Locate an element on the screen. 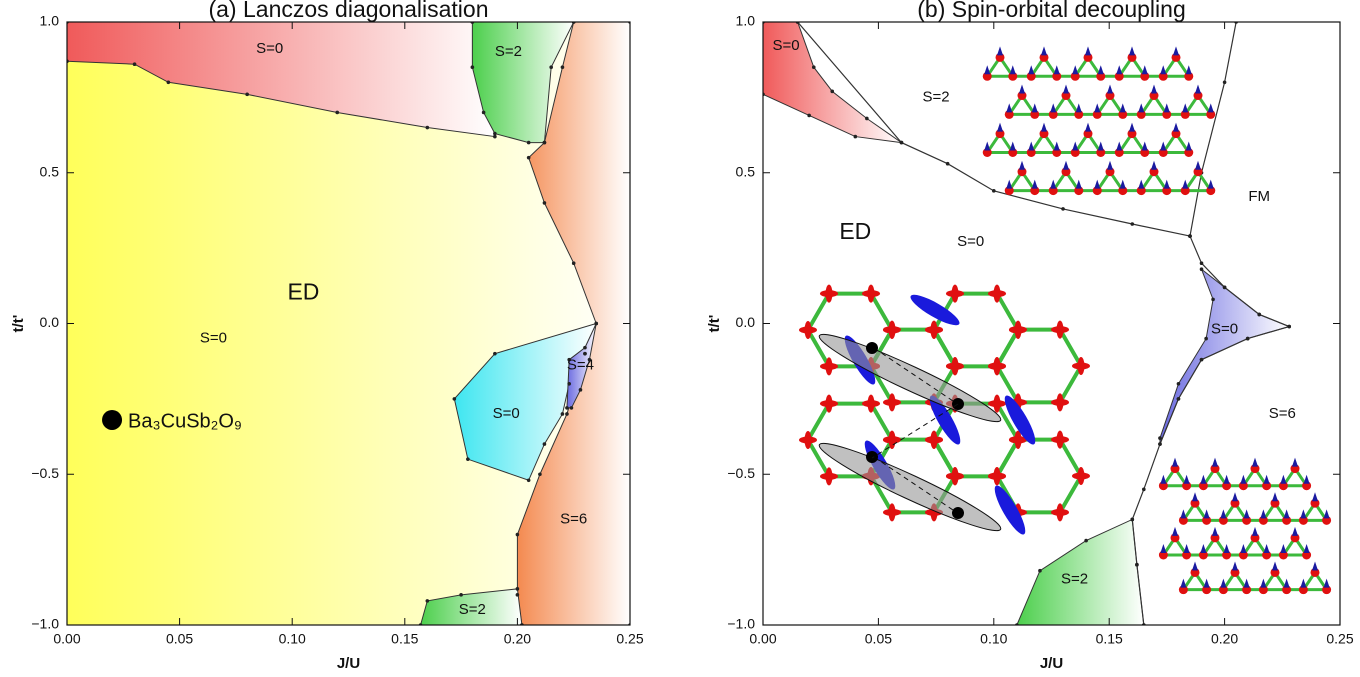 The image size is (1360, 677). annotation: ED is located at coordinates (303, 291).